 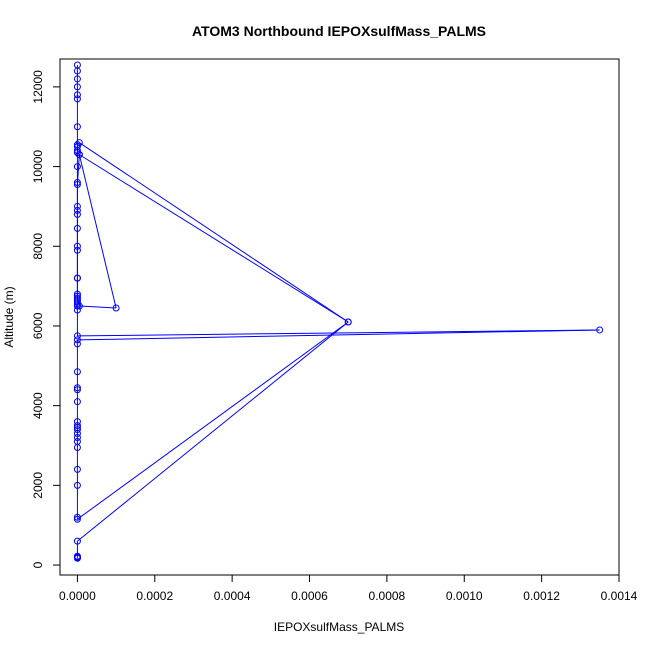 What do you see at coordinates (464, 596) in the screenshot?
I see `x-tick-label: 0.0010` at bounding box center [464, 596].